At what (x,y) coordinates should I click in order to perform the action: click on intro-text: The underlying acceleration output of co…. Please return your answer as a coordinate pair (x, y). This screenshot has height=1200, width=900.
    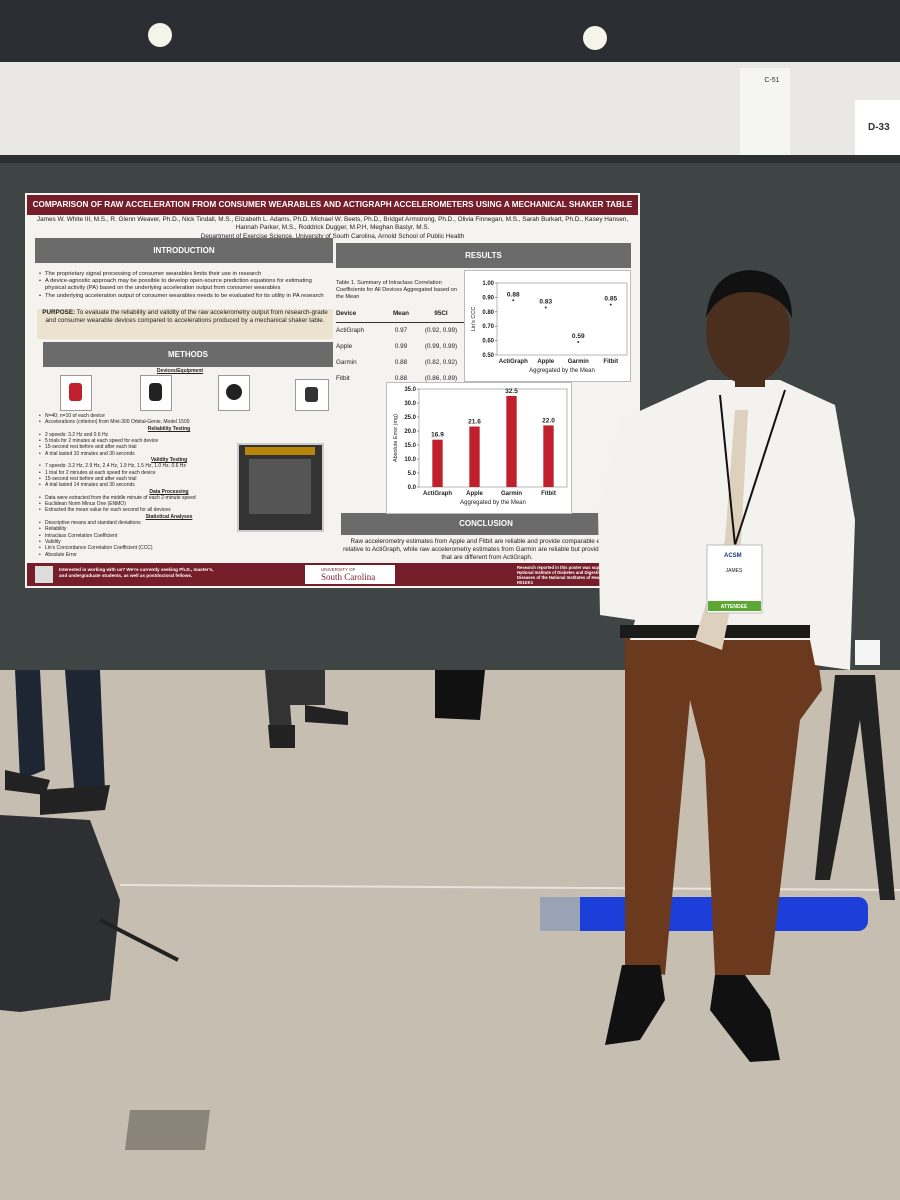
    Looking at the image, I should click on (184, 295).